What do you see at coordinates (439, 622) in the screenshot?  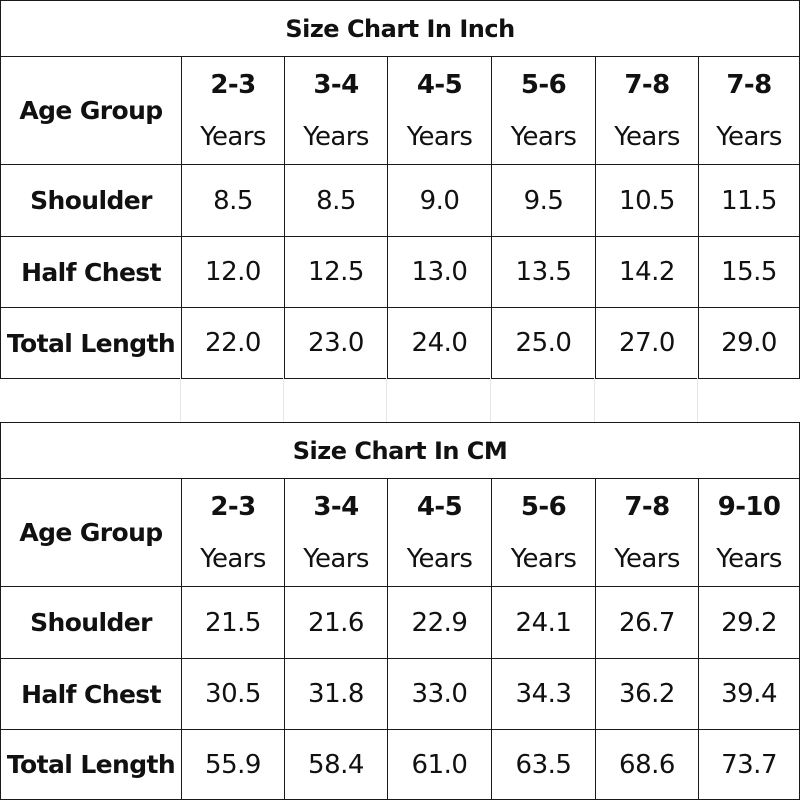 I see `value-cell: 22.9` at bounding box center [439, 622].